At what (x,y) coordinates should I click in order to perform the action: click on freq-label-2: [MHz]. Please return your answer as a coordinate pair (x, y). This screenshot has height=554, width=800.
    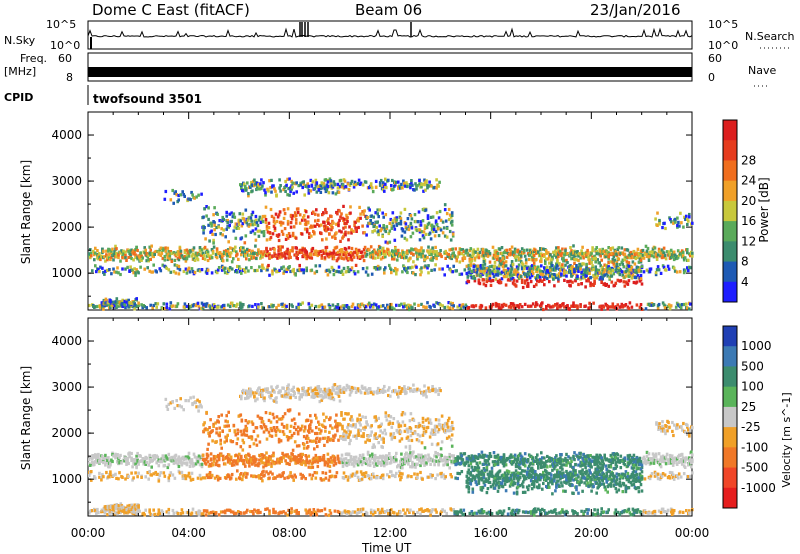
    Looking at the image, I should click on (20, 71).